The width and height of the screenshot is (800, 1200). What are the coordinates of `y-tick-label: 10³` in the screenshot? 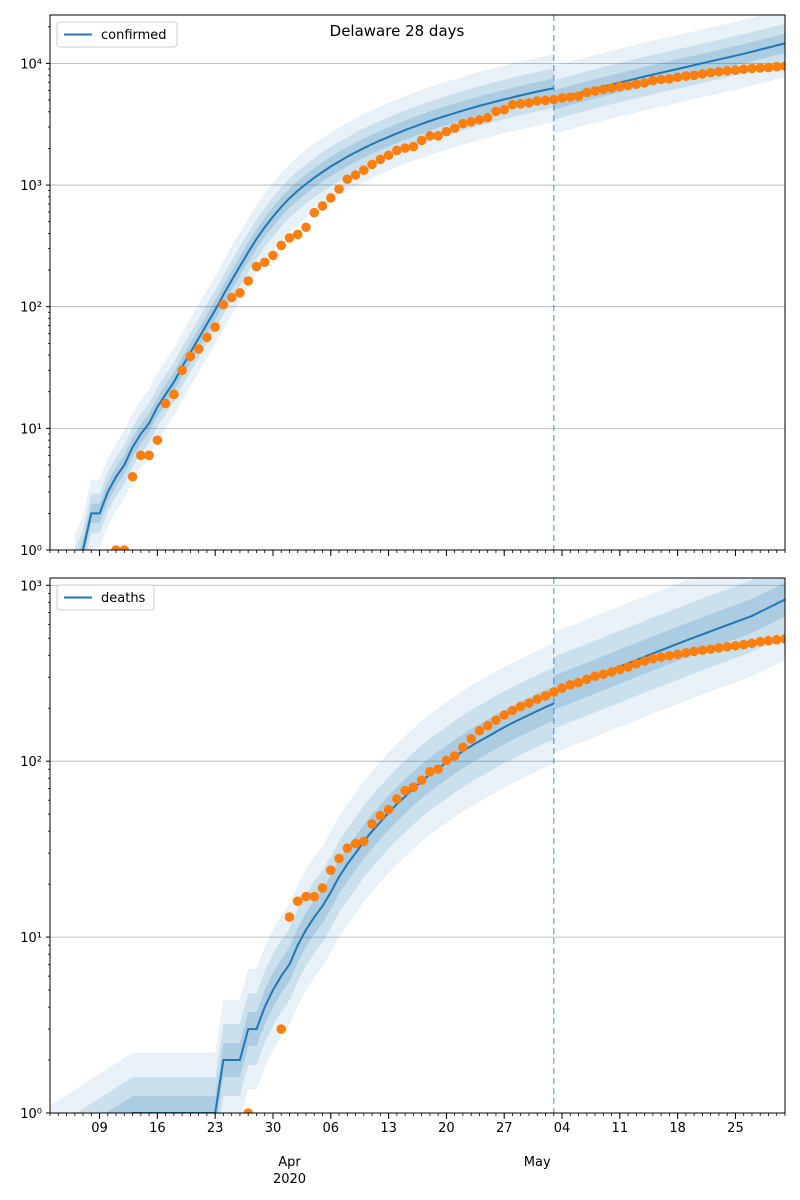 It's located at (31, 186).